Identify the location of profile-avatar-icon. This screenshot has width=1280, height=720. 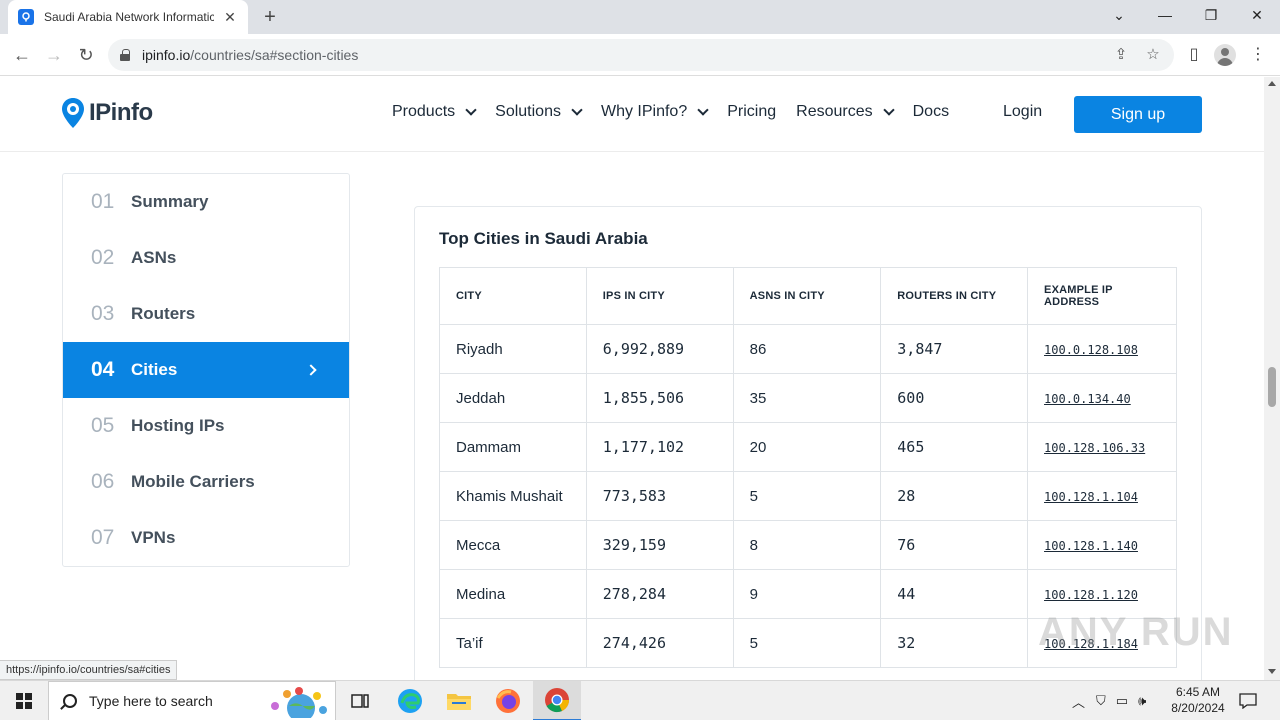
(1225, 55).